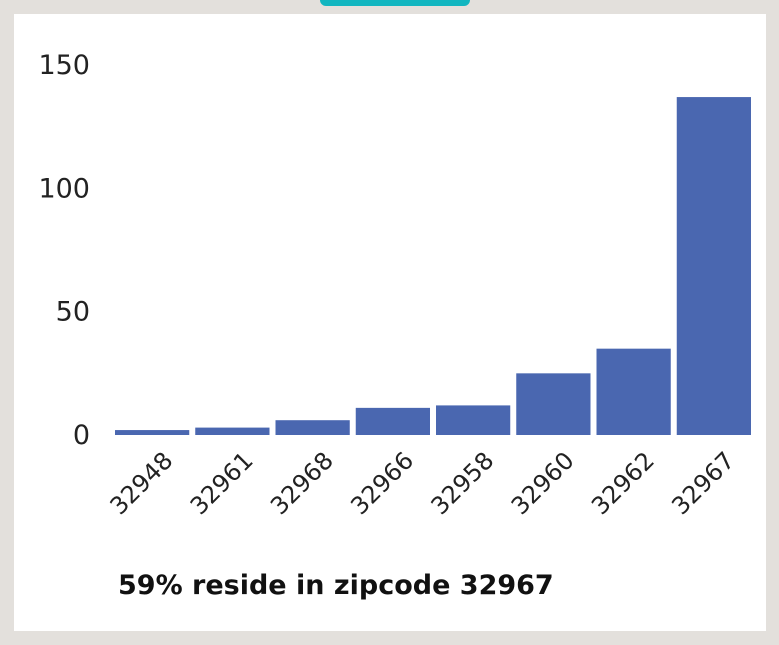  What do you see at coordinates (64, 188) in the screenshot?
I see `y-tick-label: 100` at bounding box center [64, 188].